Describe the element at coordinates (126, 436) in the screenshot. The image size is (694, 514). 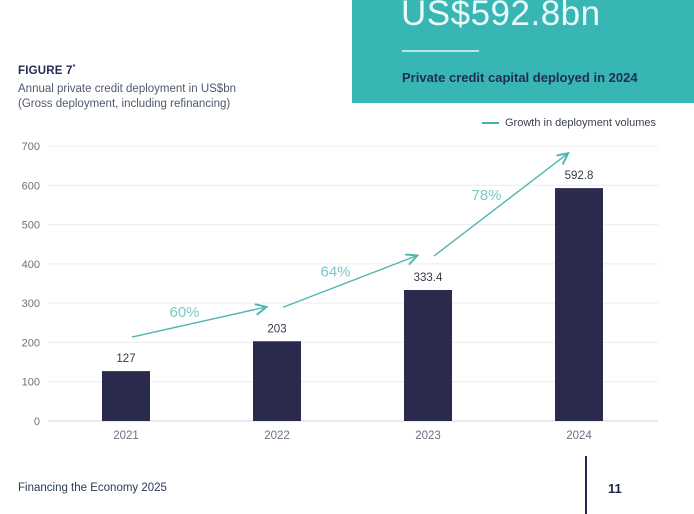
I see `x-category-label: 2021` at that location.